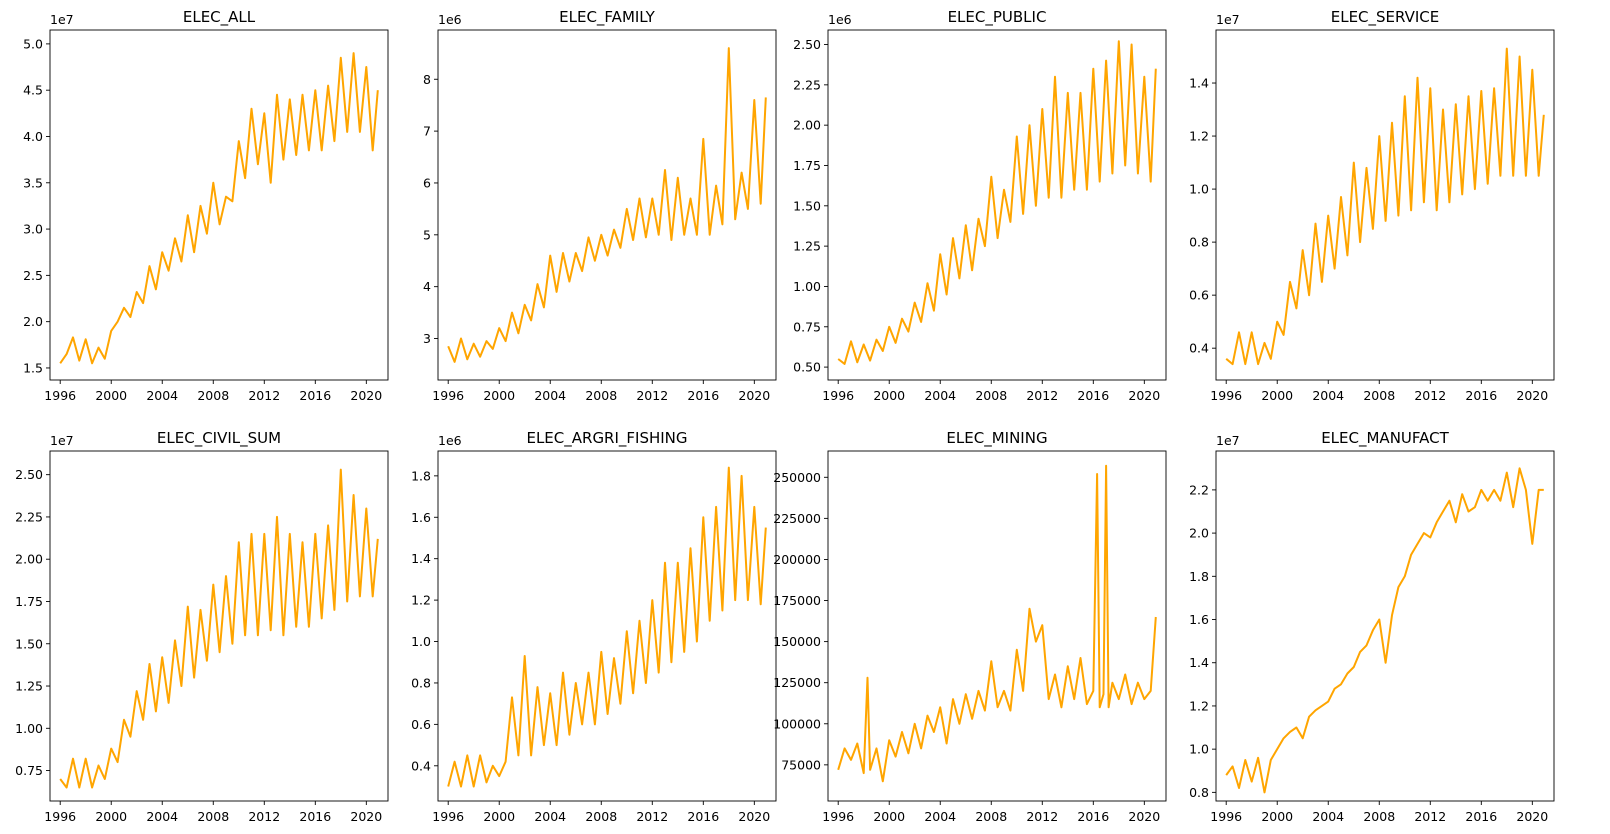  I want to click on y-tick-label: 0.8, so click(1199, 792).